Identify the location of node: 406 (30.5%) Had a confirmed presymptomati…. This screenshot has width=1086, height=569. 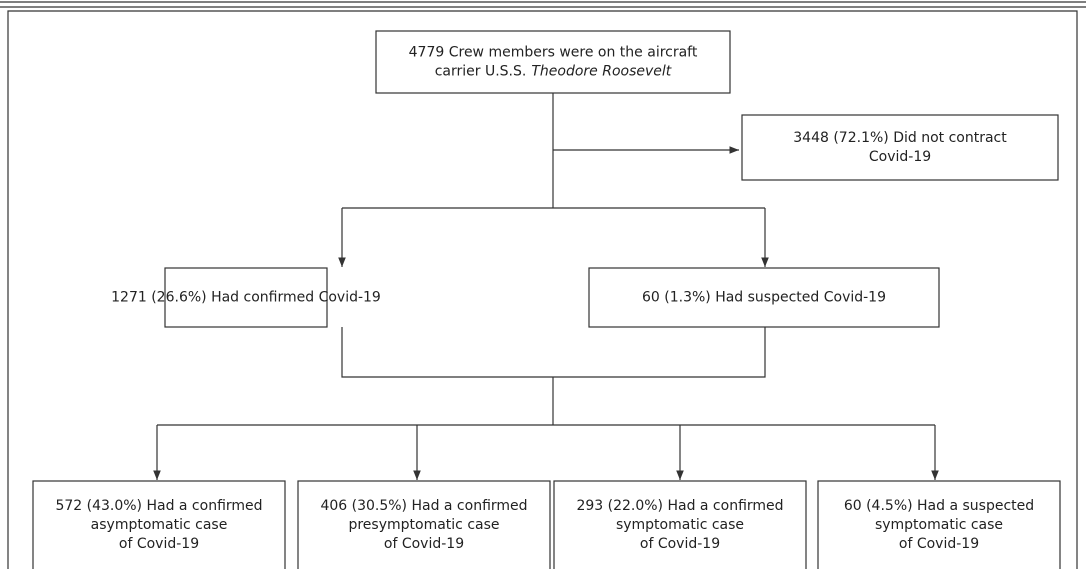
(424, 524).